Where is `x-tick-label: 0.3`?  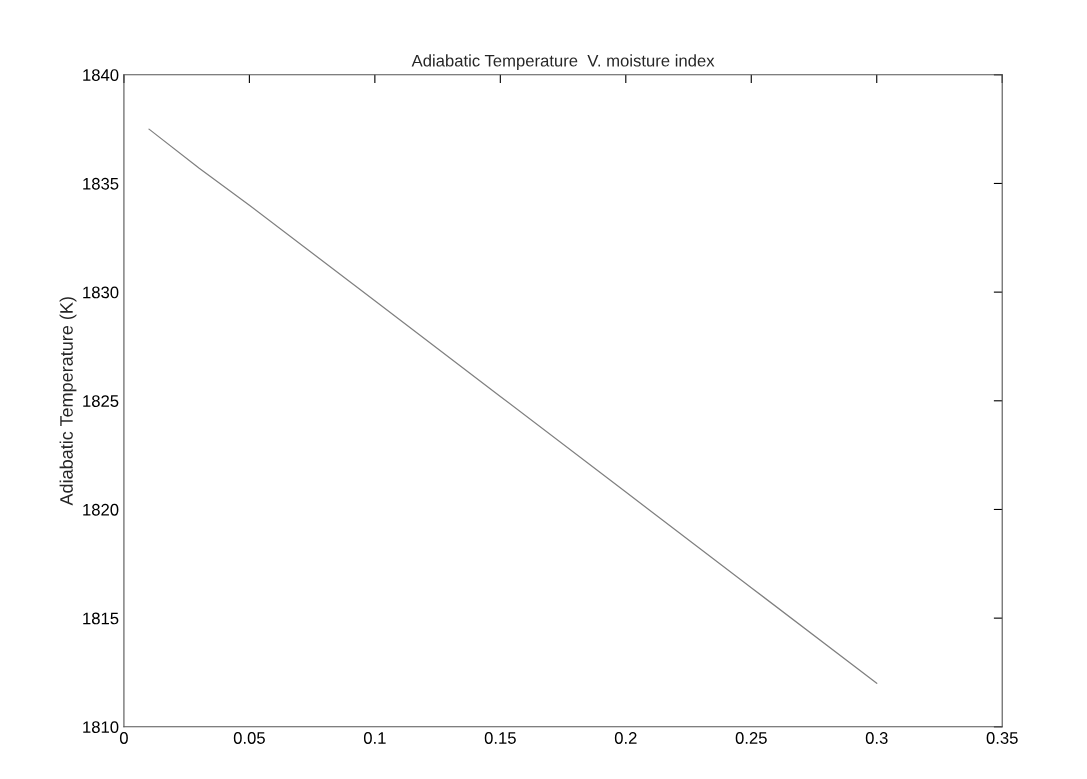
x-tick-label: 0.3 is located at coordinates (876, 738).